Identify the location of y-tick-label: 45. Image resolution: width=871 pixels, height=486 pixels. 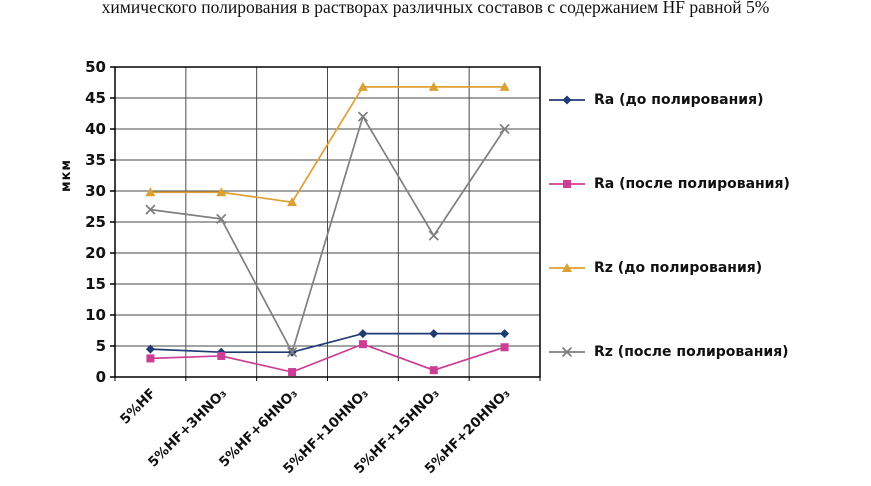
(95, 98).